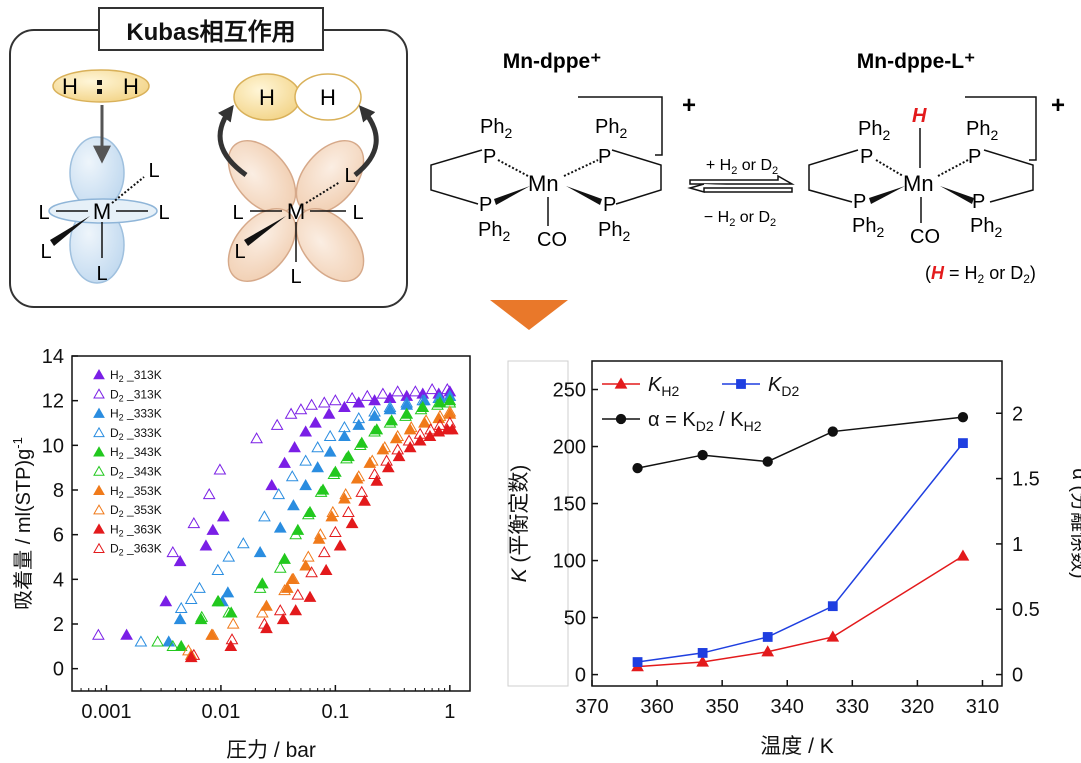 This screenshot has height=763, width=1081. What do you see at coordinates (136, 550) in the screenshot?
I see `legend-label: D2 _363K` at bounding box center [136, 550].